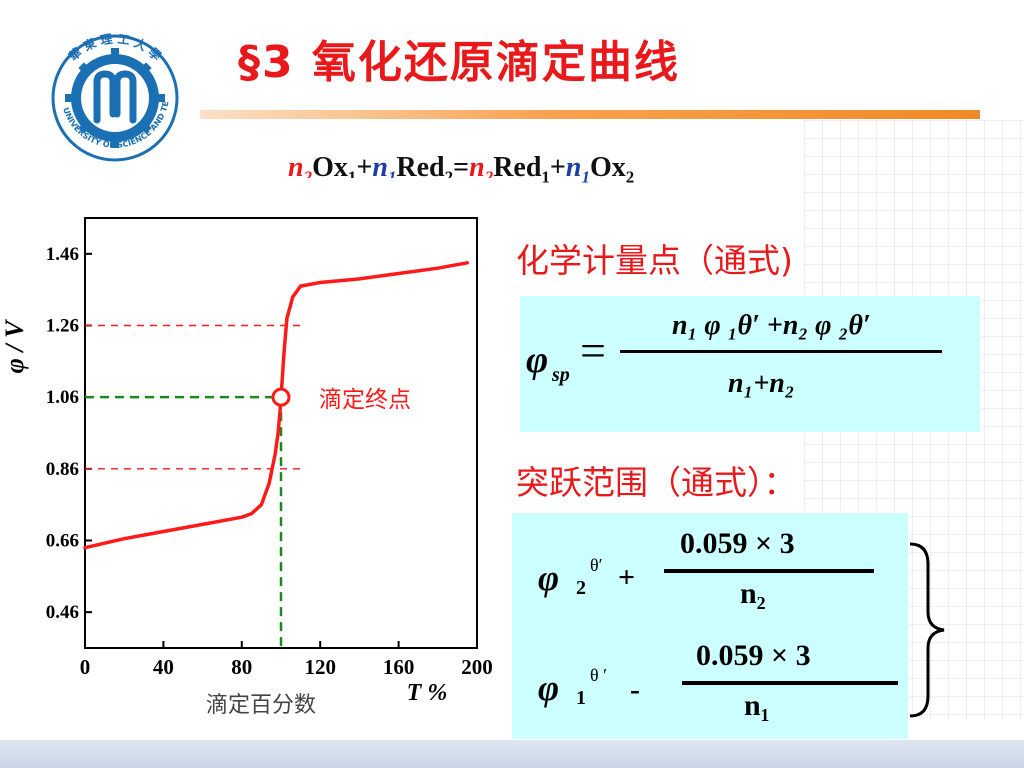  Describe the element at coordinates (537, 360) in the screenshot. I see `phi-sp-symbol: φ` at that location.